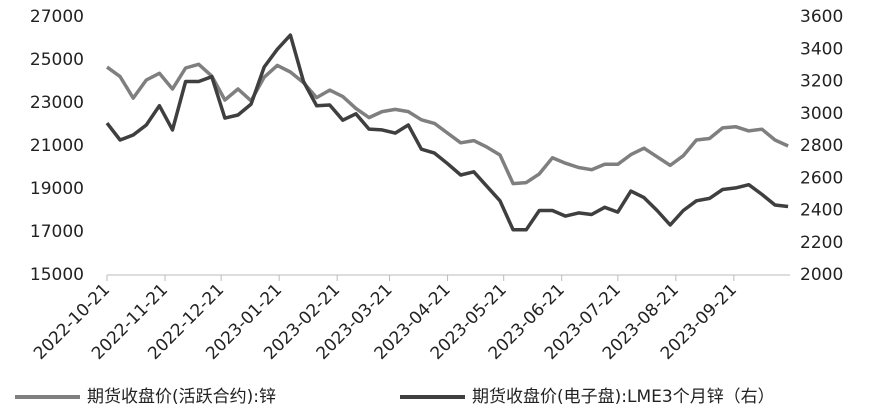 The width and height of the screenshot is (875, 415). What do you see at coordinates (821, 82) in the screenshot?
I see `y2-tick-label: 3200` at bounding box center [821, 82].